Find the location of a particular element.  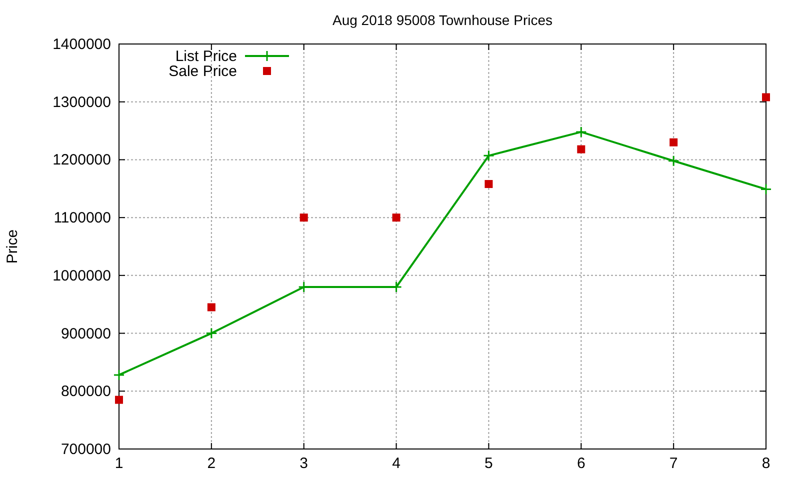

y-tick-label: 1100000 is located at coordinates (82, 218).